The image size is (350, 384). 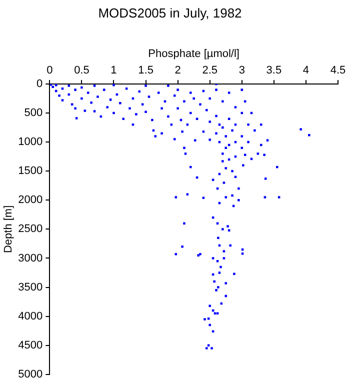 What do you see at coordinates (30, 345) in the screenshot?
I see `y-tick-label: 4500` at bounding box center [30, 345].